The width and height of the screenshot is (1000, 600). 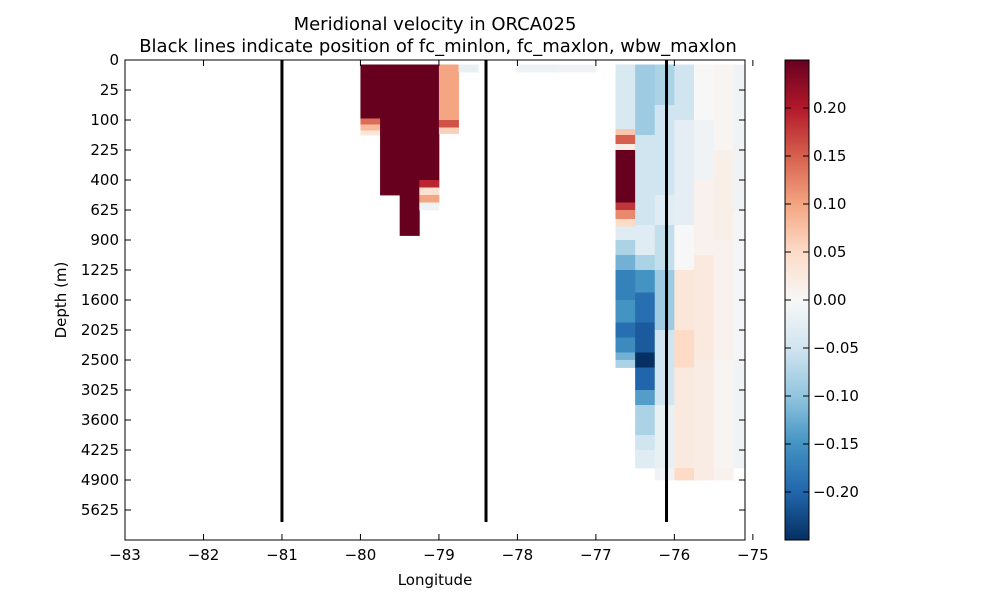 I want to click on colorbar-tick-label: −0.05, so click(x=836, y=348).